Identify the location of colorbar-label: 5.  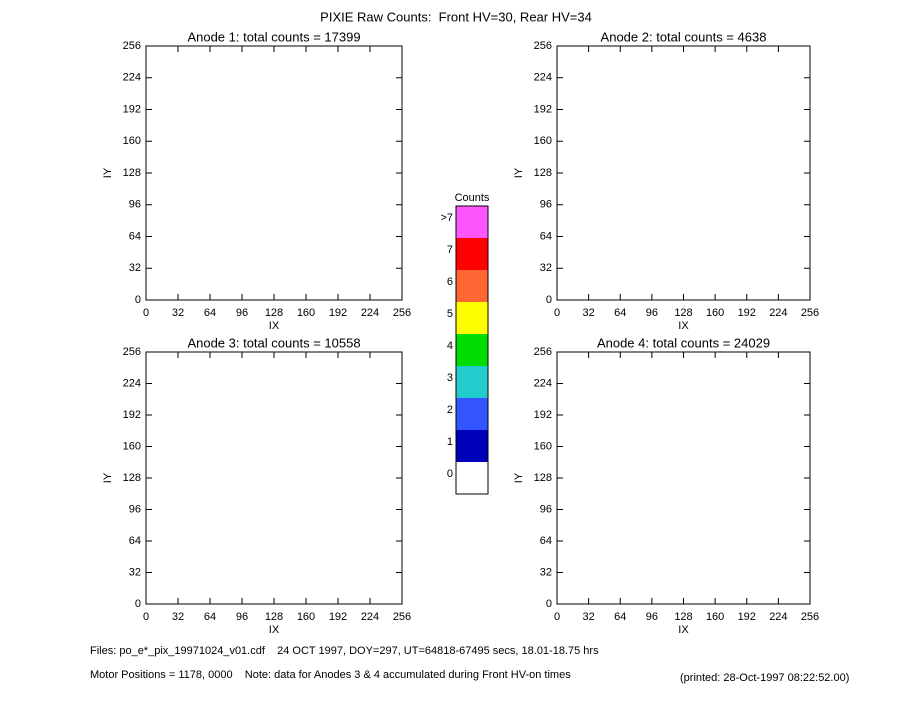
(450, 314).